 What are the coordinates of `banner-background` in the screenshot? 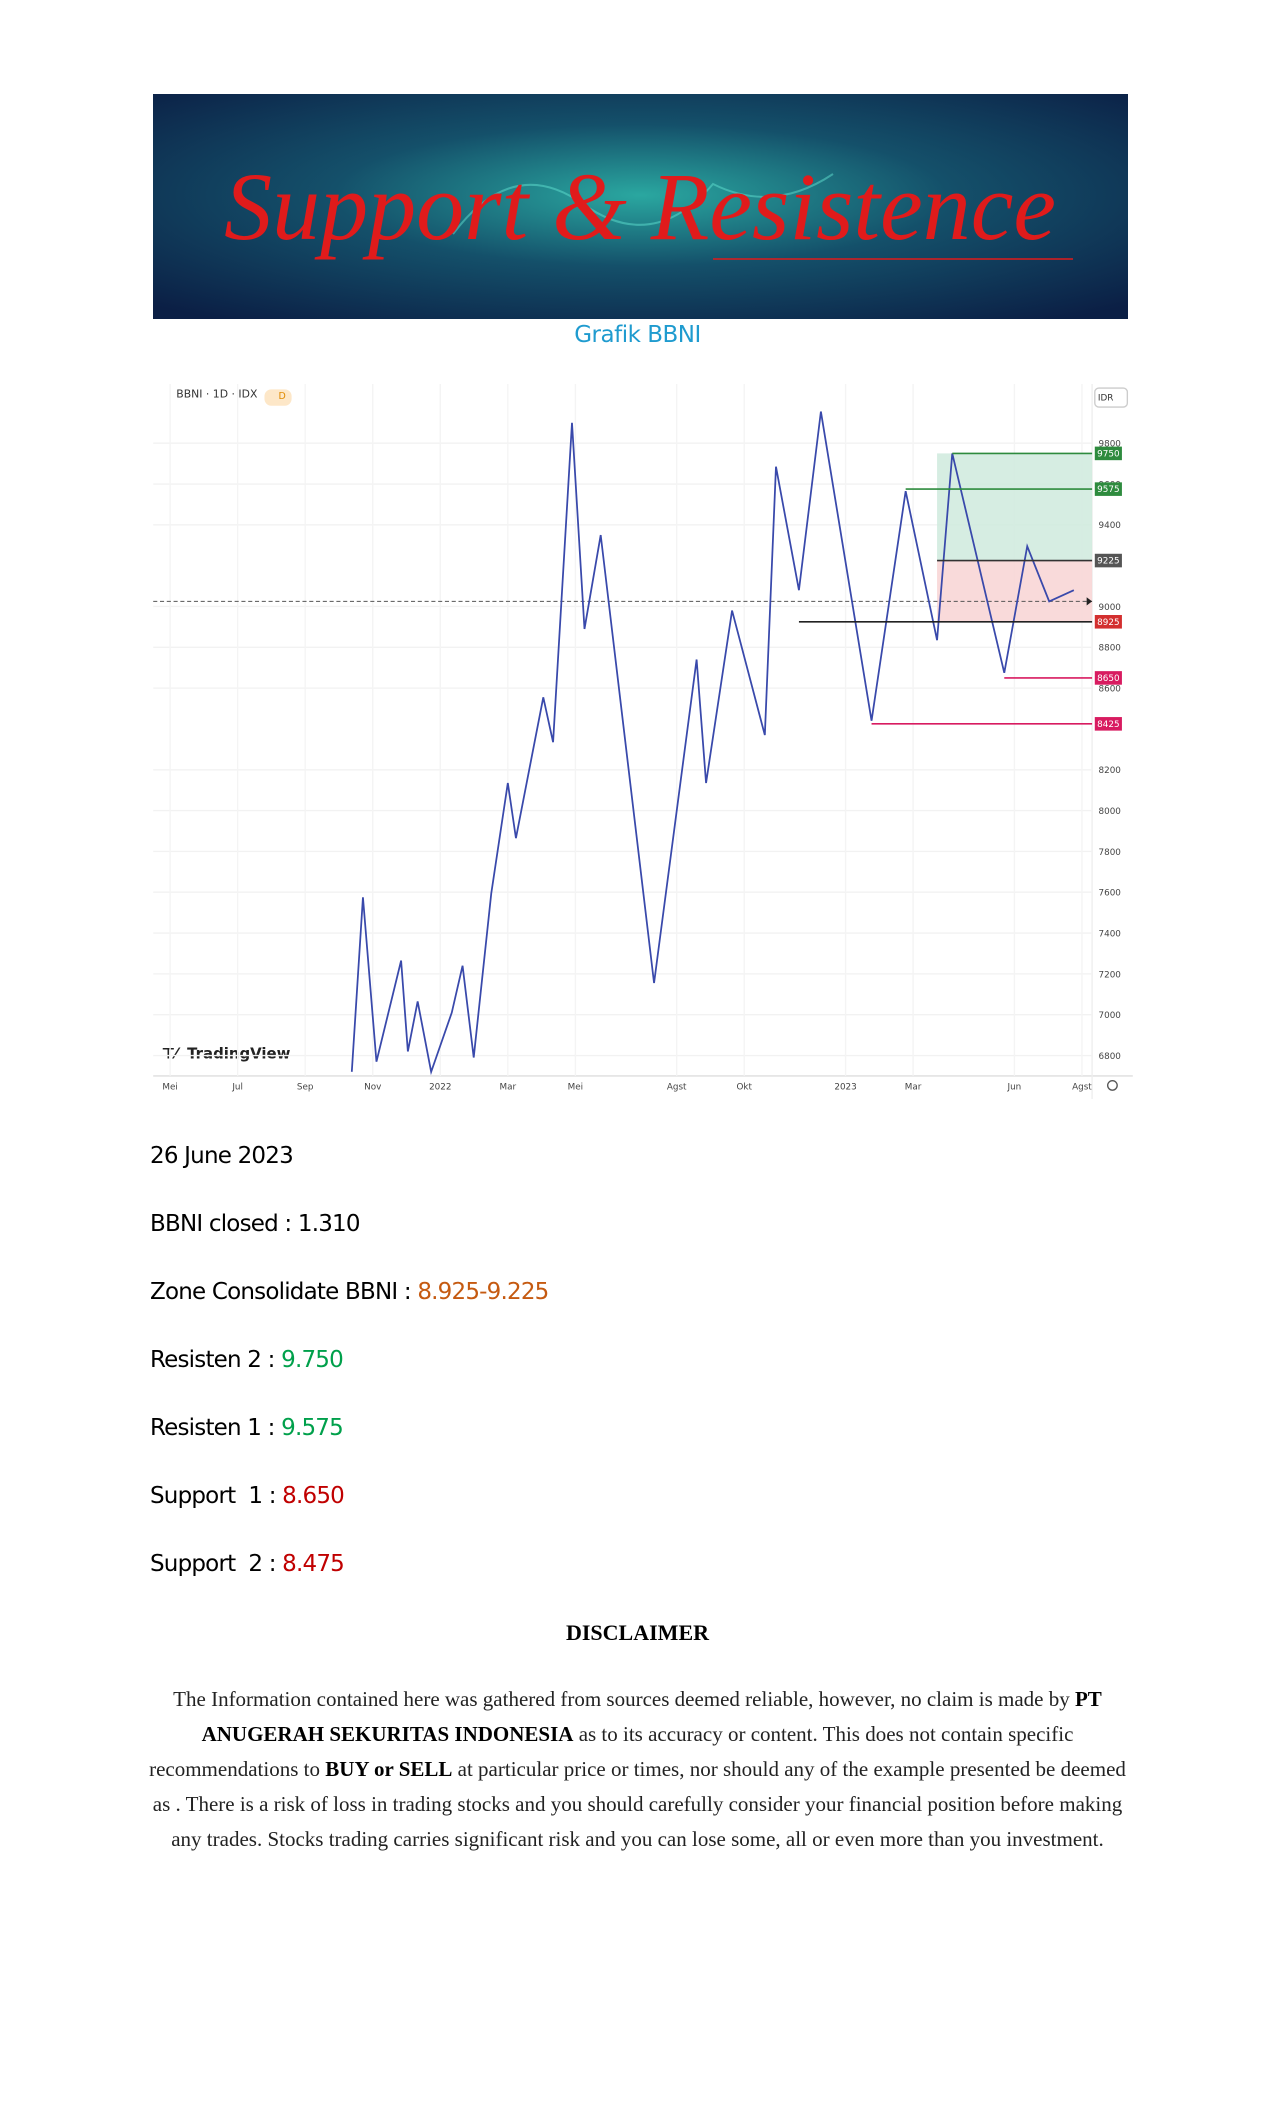 It's located at (640, 206).